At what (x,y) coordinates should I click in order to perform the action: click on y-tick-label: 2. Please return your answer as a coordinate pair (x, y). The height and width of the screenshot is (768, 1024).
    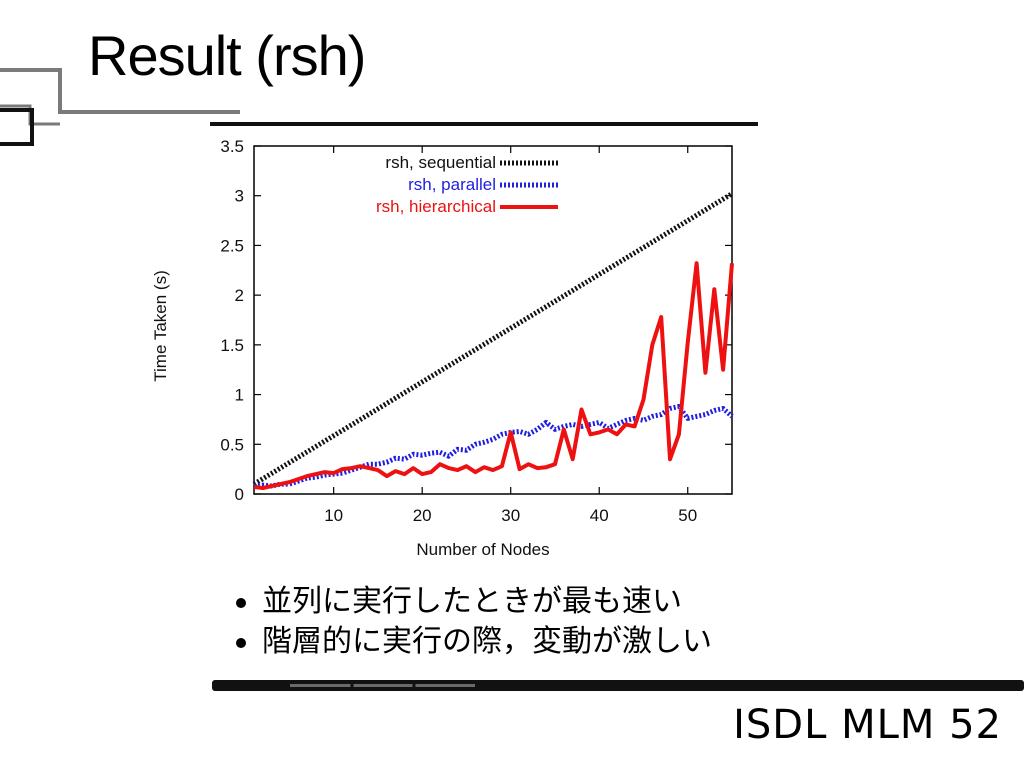
    Looking at the image, I should click on (239, 295).